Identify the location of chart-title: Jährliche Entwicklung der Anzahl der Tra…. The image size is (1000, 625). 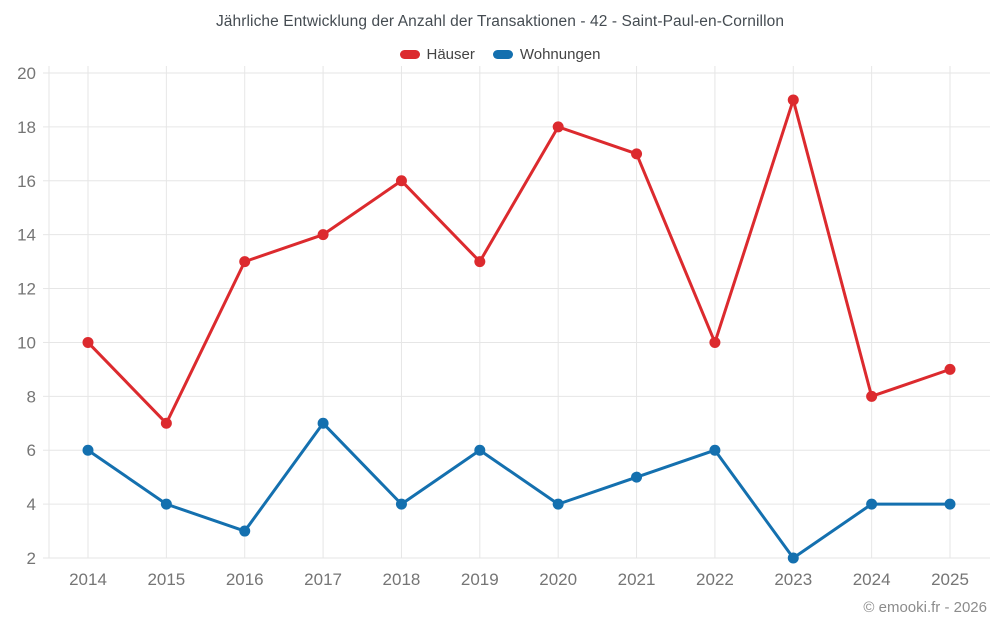
(500, 21).